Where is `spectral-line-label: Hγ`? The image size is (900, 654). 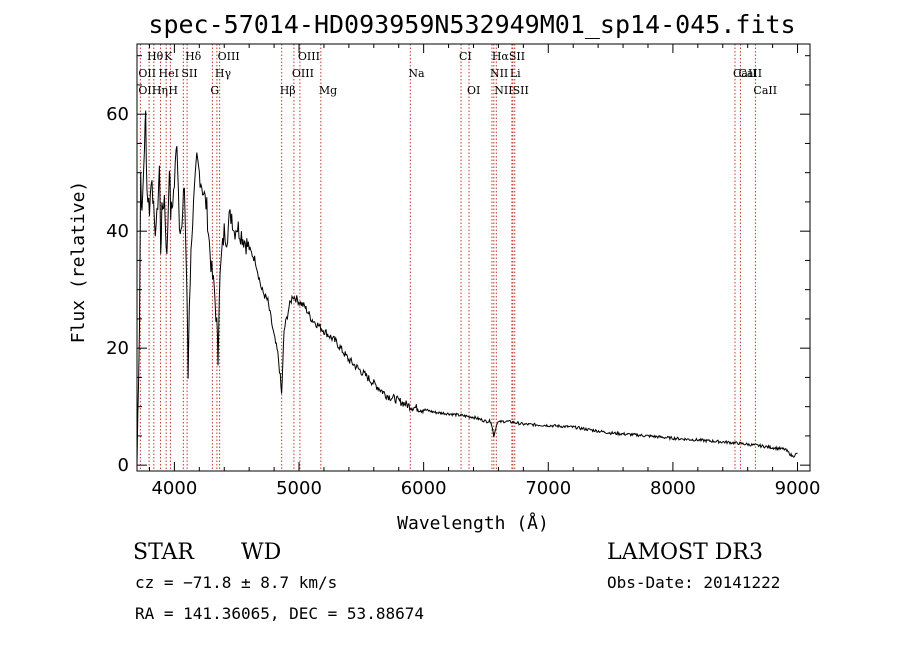 spectral-line-label: Hγ is located at coordinates (223, 73).